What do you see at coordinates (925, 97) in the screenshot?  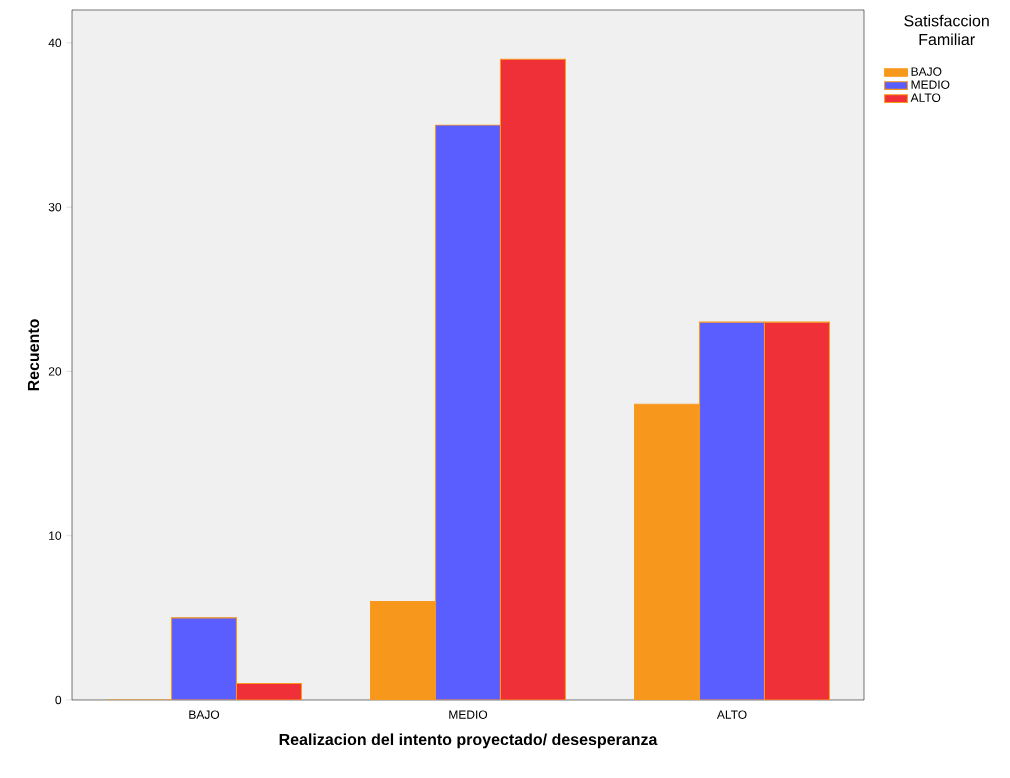 I see `legend-label: ALTO` at bounding box center [925, 97].